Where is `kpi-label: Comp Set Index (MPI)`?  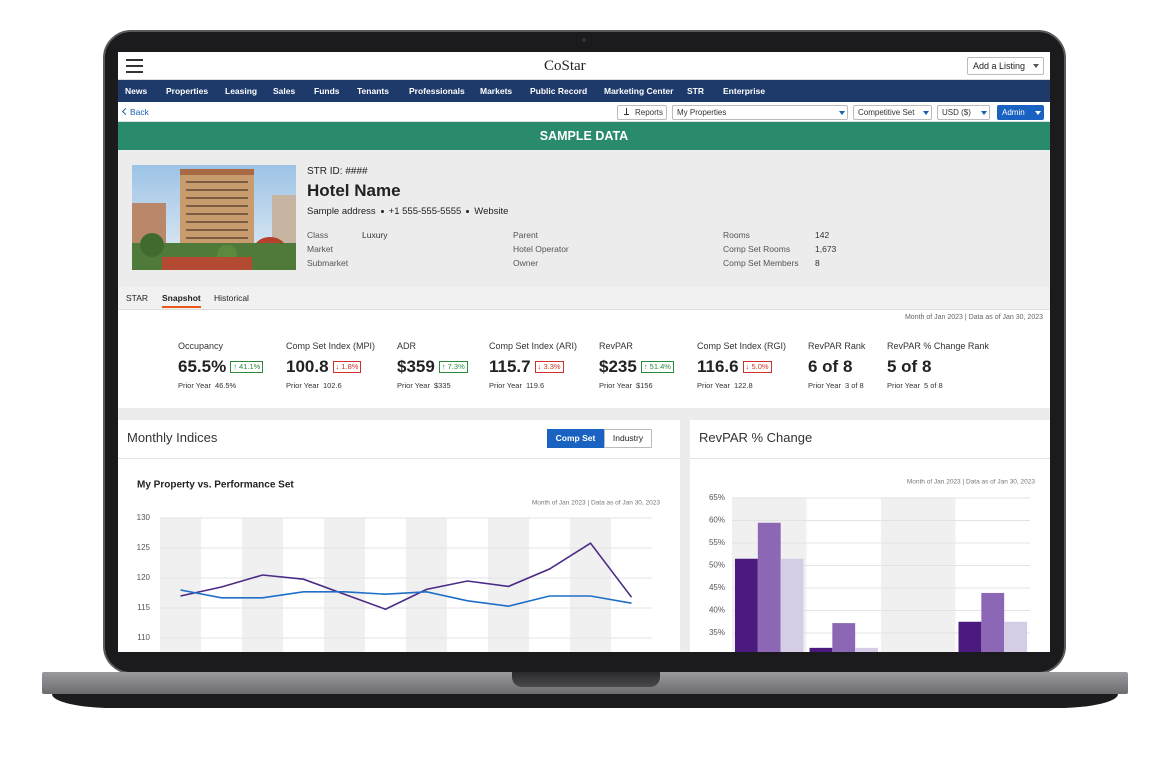
kpi-label: Comp Set Index (MPI) is located at coordinates (331, 346).